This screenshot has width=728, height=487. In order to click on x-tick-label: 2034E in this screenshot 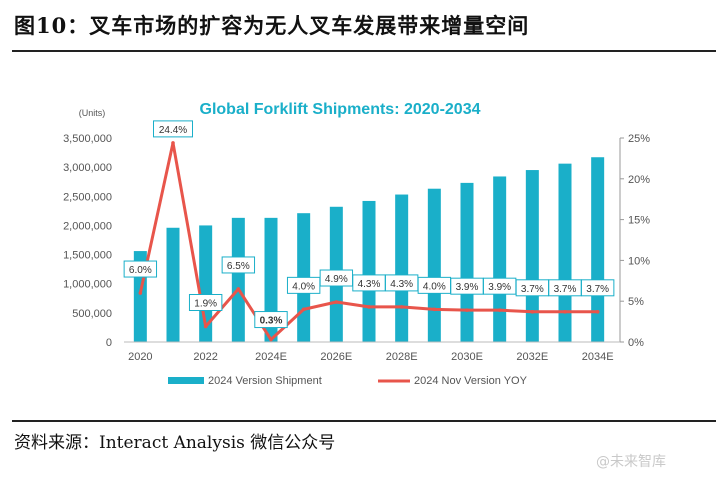, I will do `click(598, 357)`.